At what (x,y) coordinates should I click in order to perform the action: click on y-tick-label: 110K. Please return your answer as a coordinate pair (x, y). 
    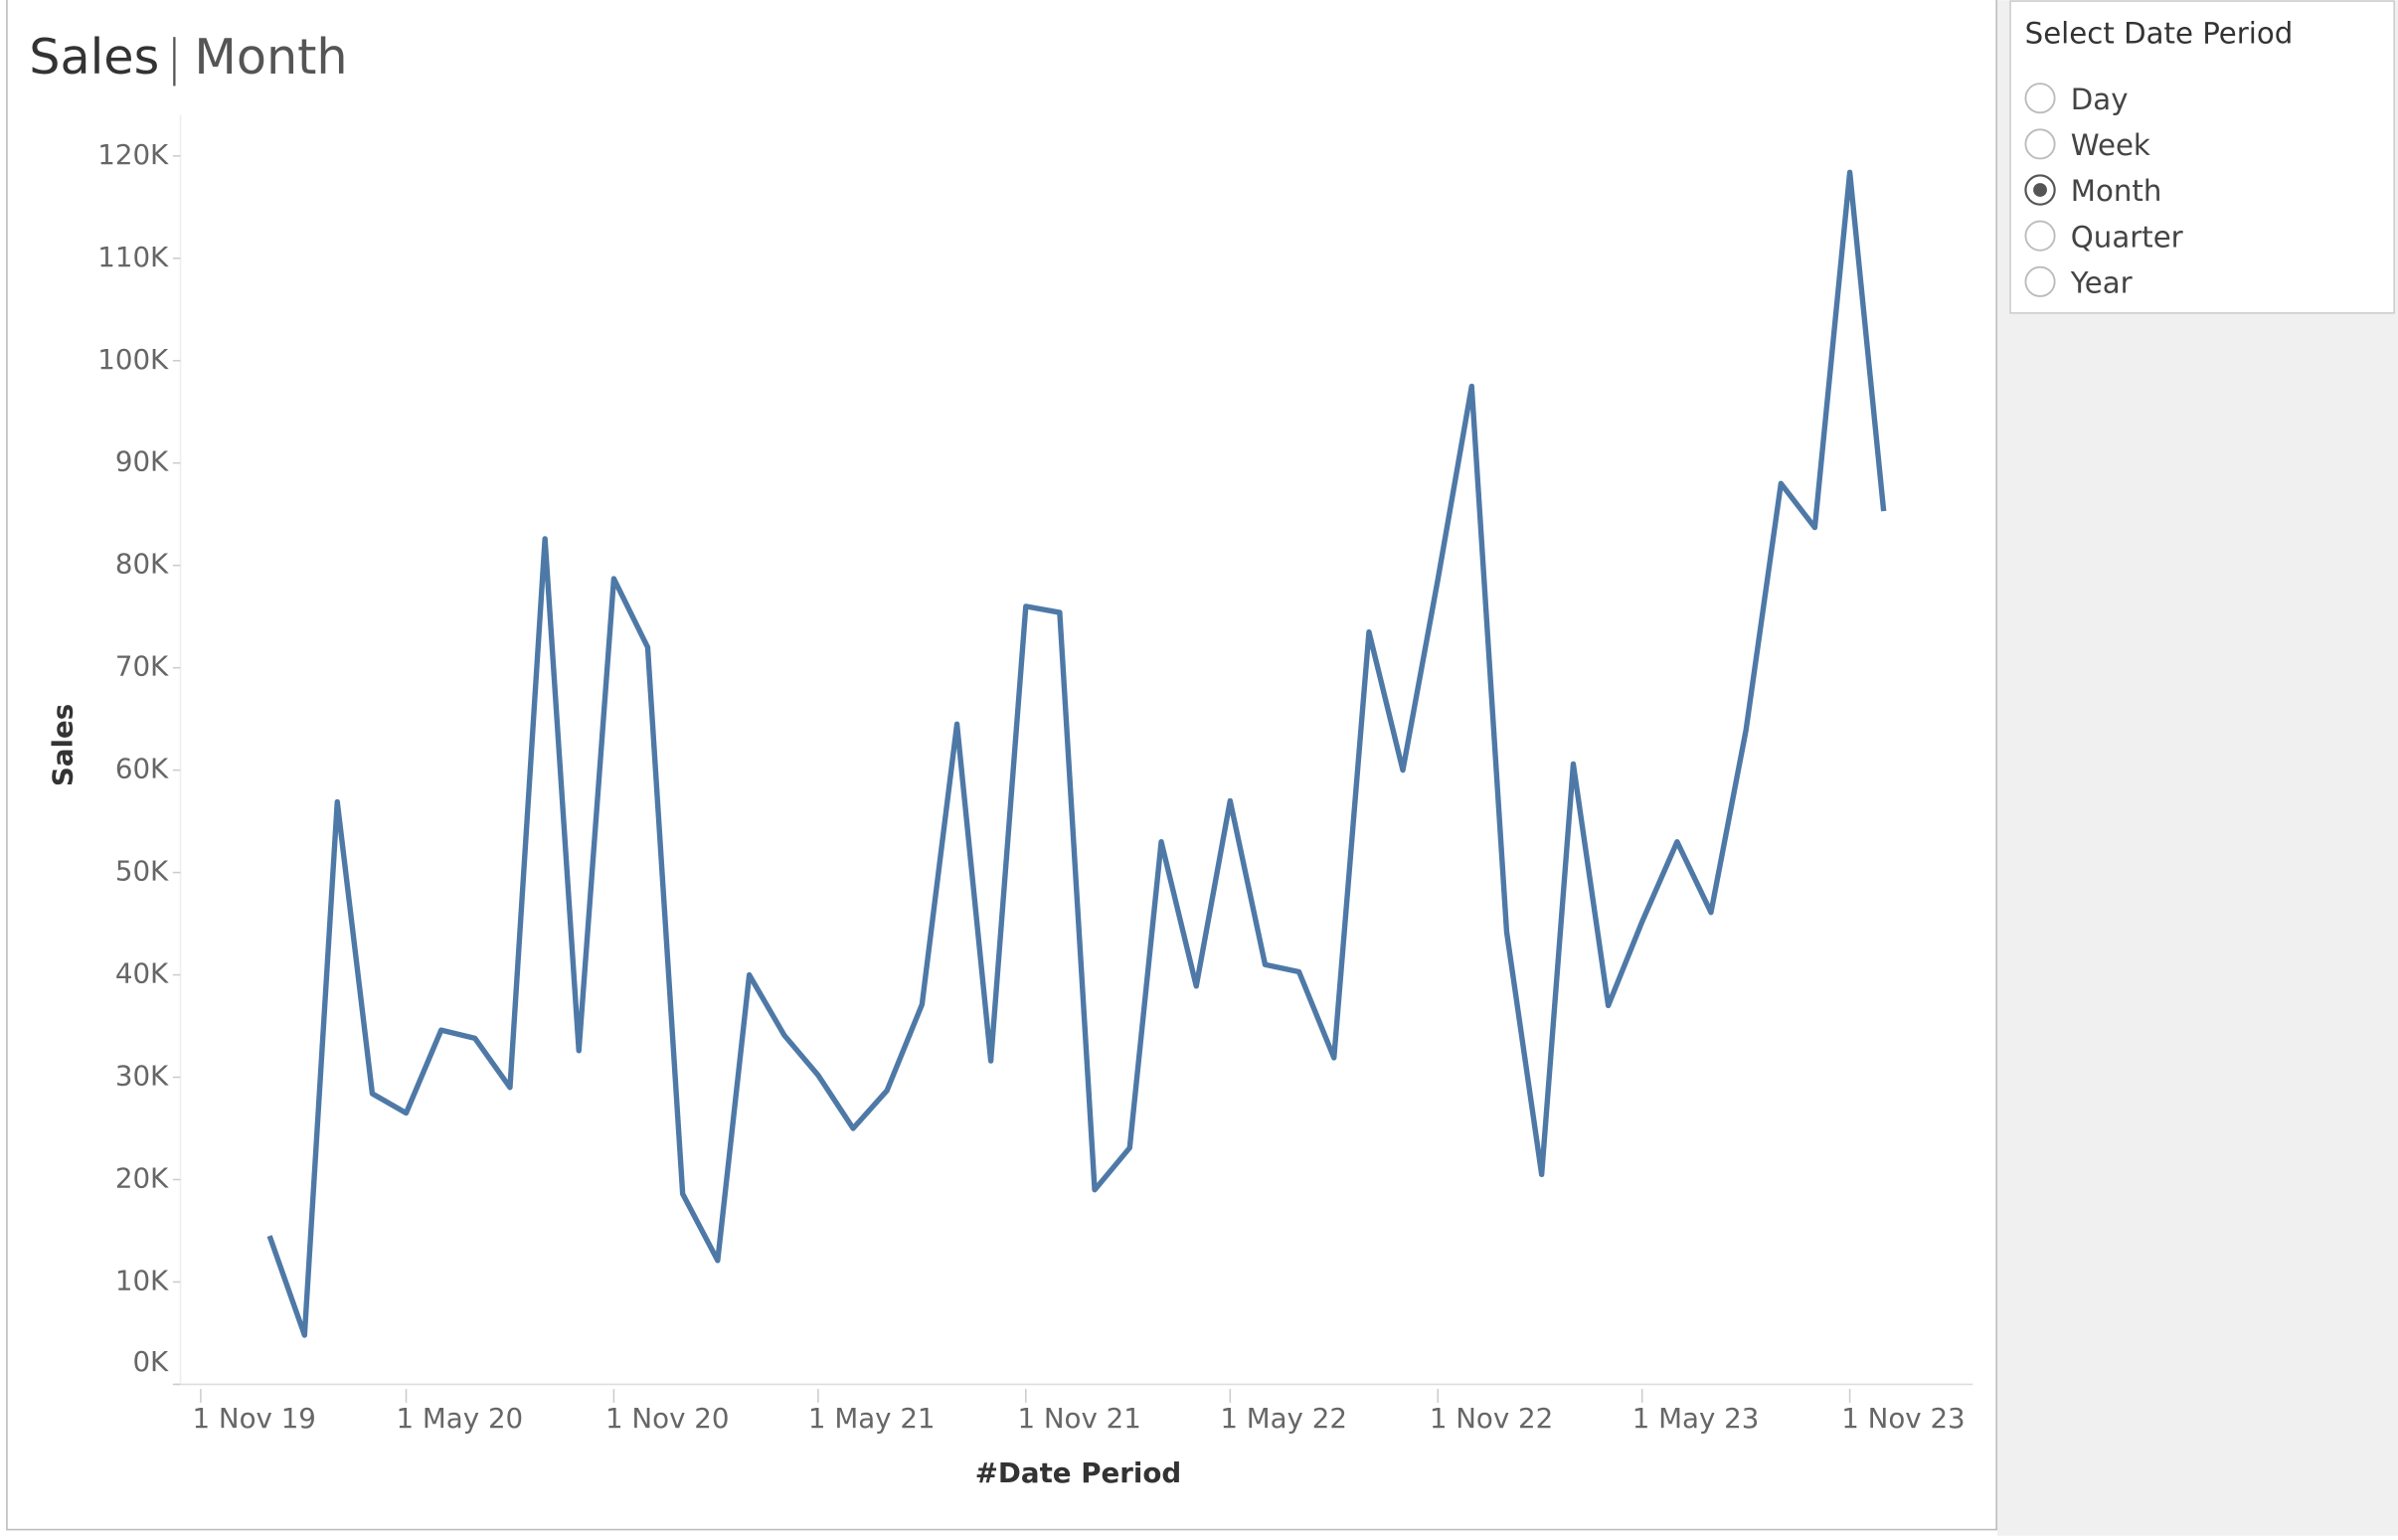
    Looking at the image, I should click on (133, 257).